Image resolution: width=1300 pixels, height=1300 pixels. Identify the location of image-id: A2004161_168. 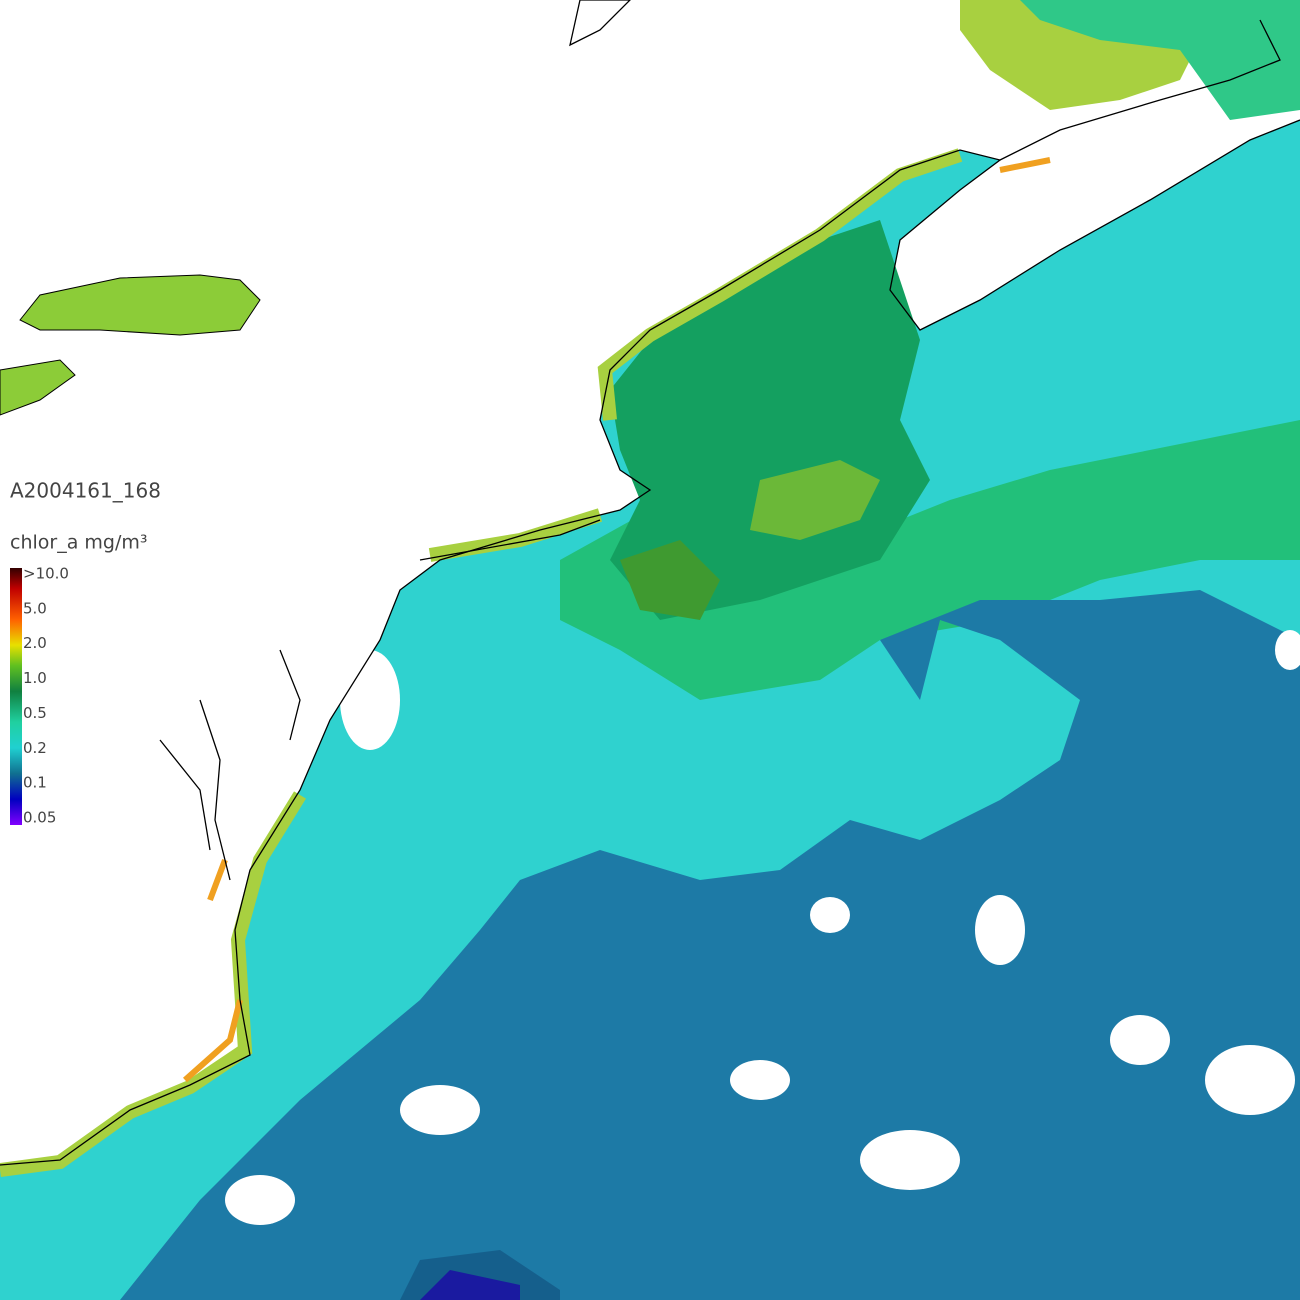
(85, 491).